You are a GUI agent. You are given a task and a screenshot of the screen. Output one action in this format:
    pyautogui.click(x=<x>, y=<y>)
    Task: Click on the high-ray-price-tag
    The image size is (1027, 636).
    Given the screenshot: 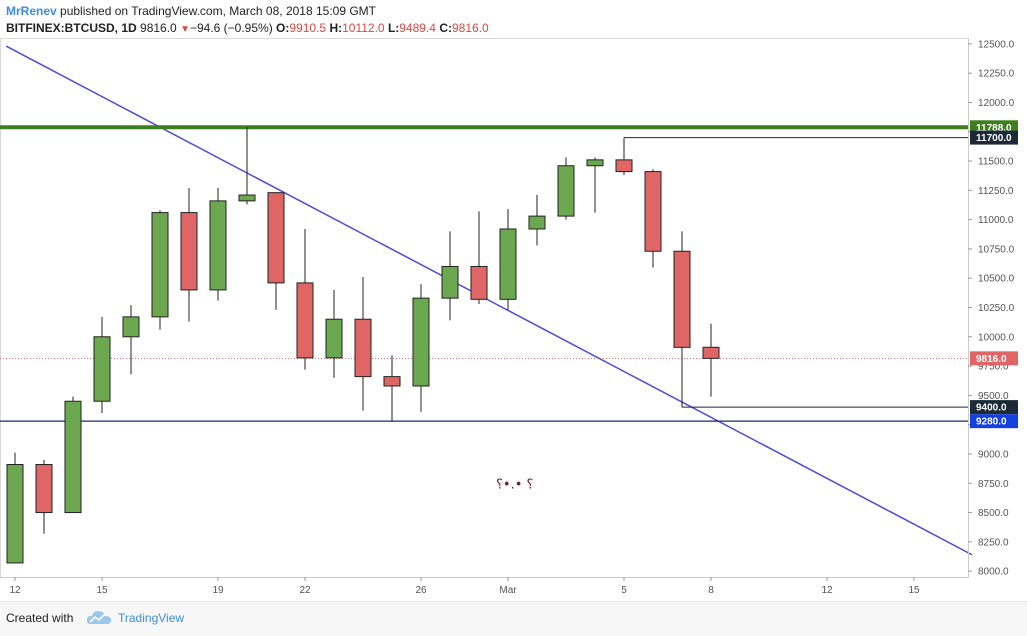 What is the action you would take?
    pyautogui.click(x=994, y=137)
    